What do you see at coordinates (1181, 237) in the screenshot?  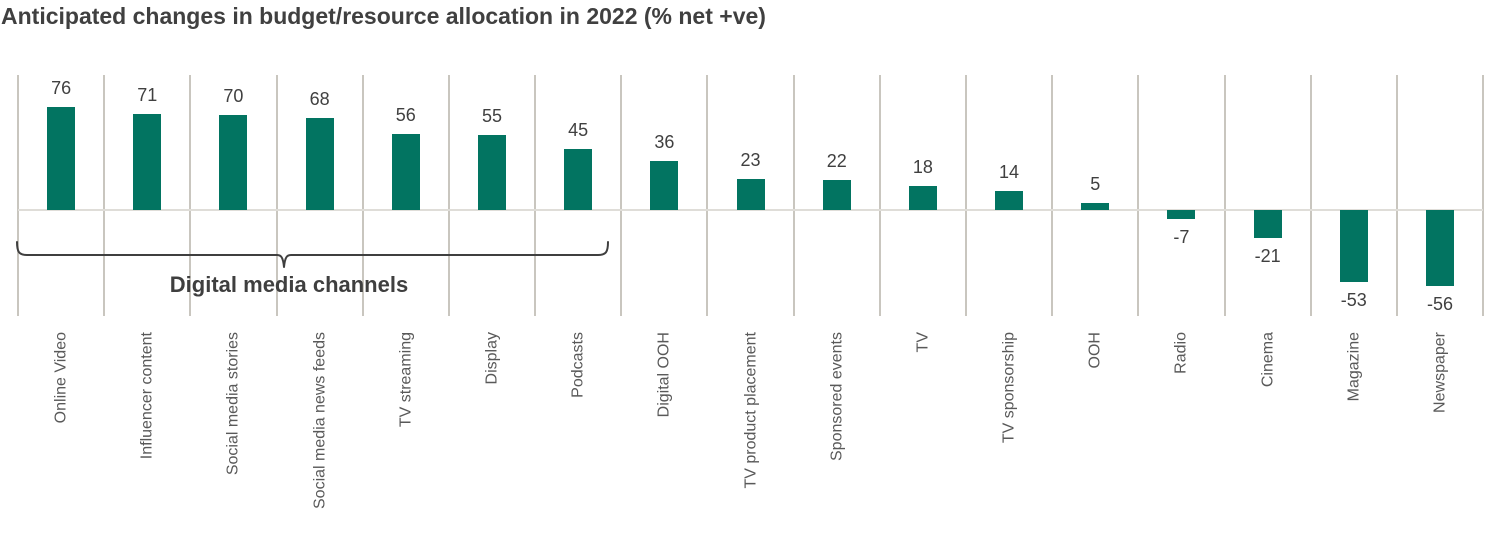 I see `value-label: -7` at bounding box center [1181, 237].